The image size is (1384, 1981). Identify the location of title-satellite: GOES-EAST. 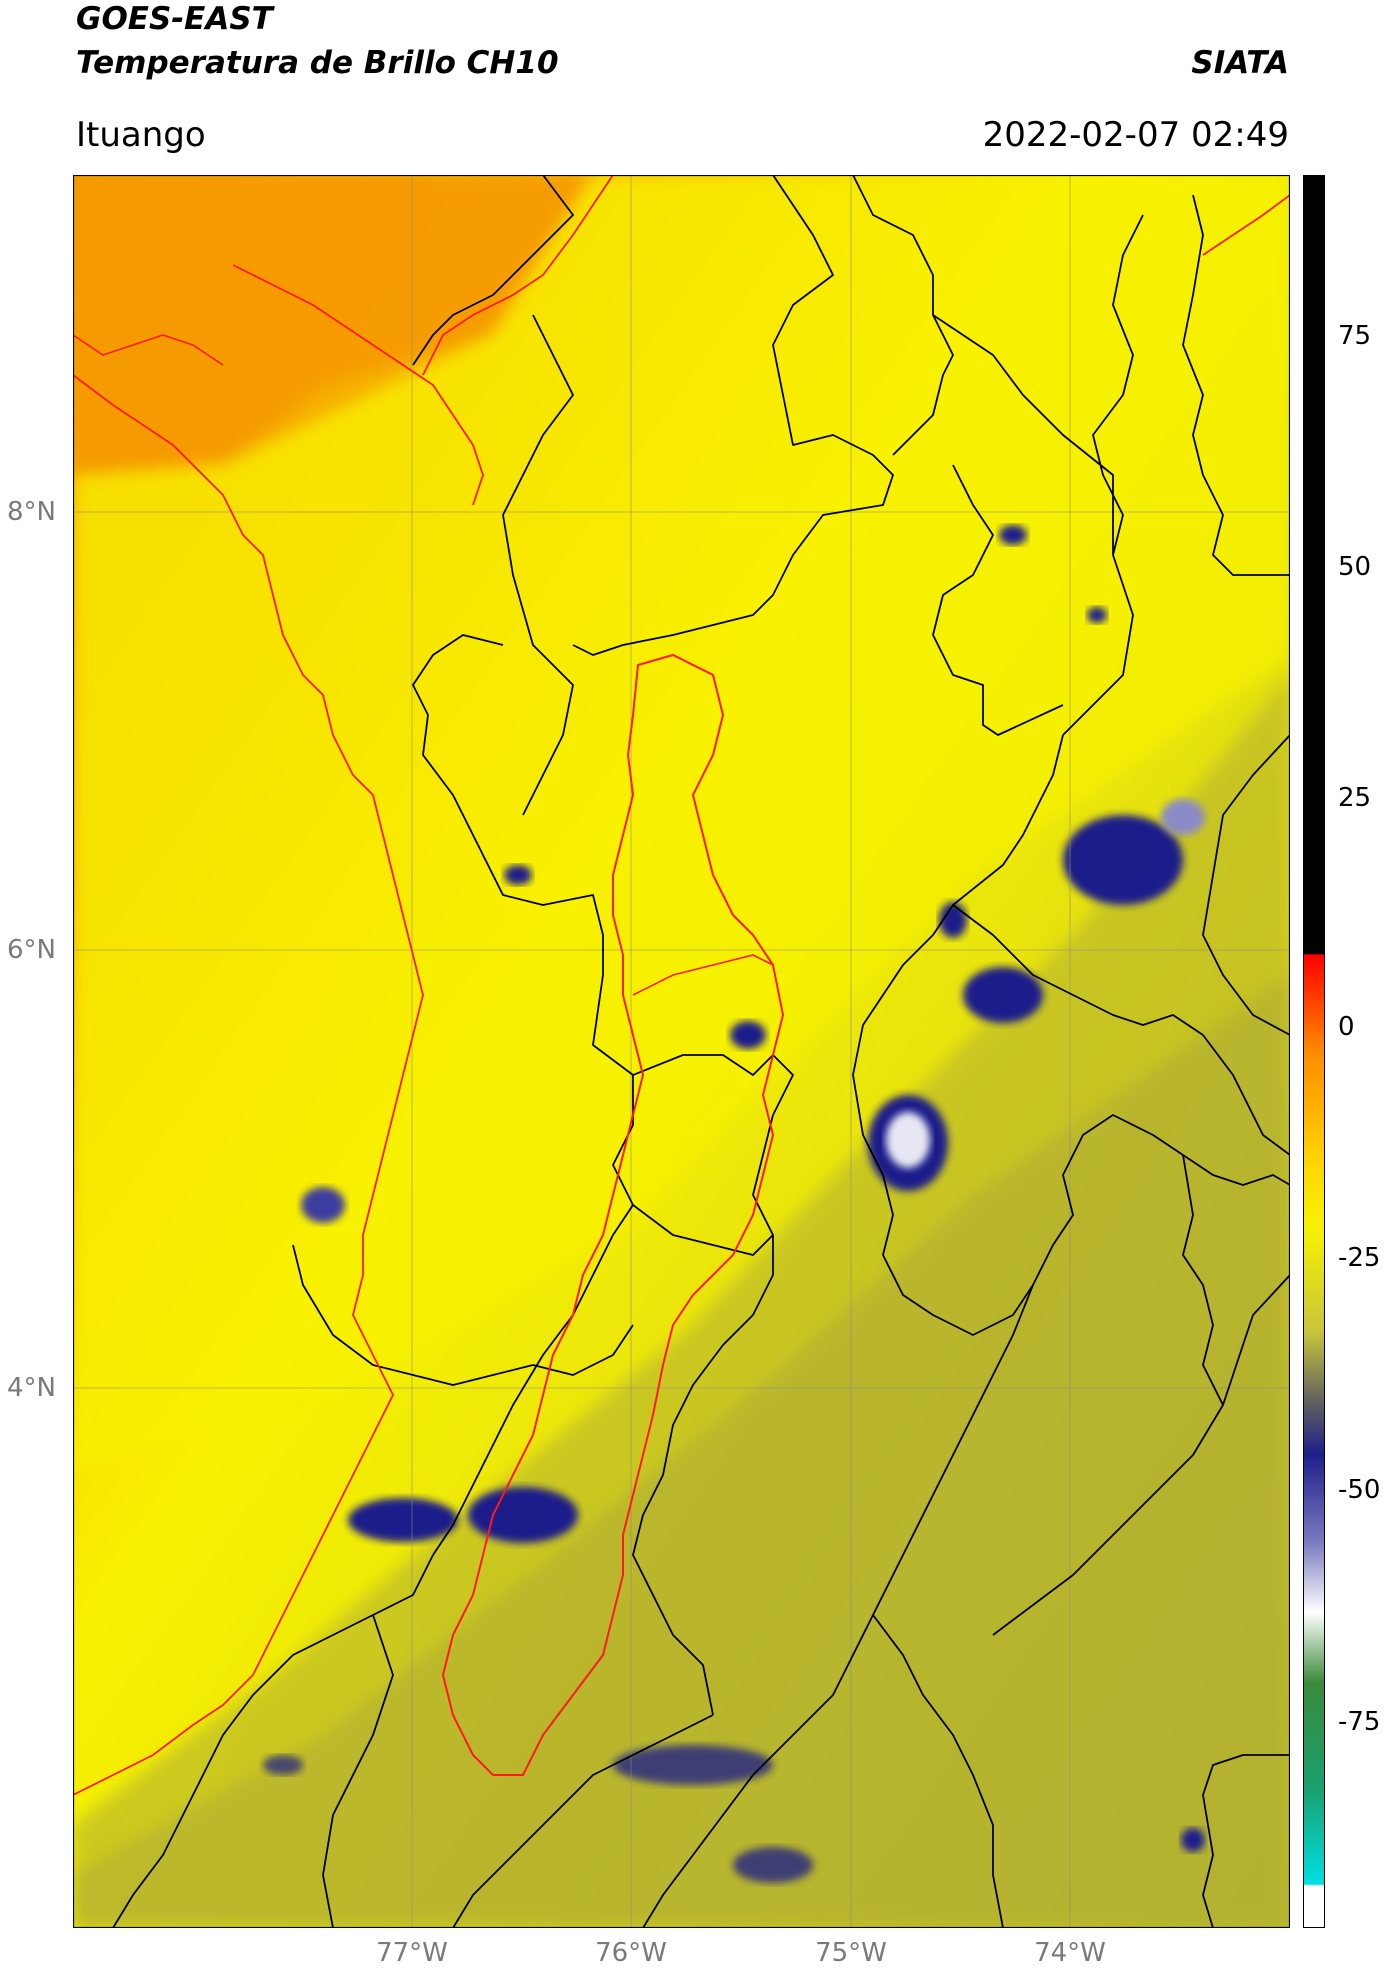
(174, 19).